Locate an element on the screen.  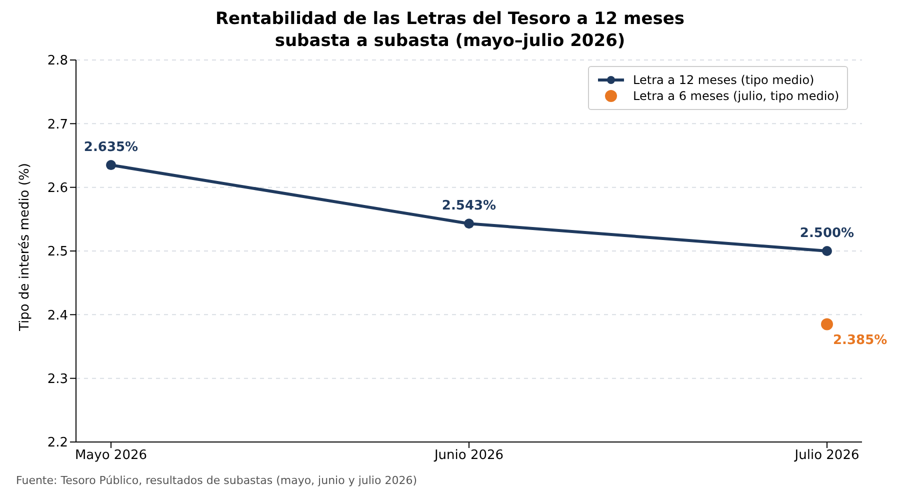
y-tick-label: 2.5 is located at coordinates (57, 252).